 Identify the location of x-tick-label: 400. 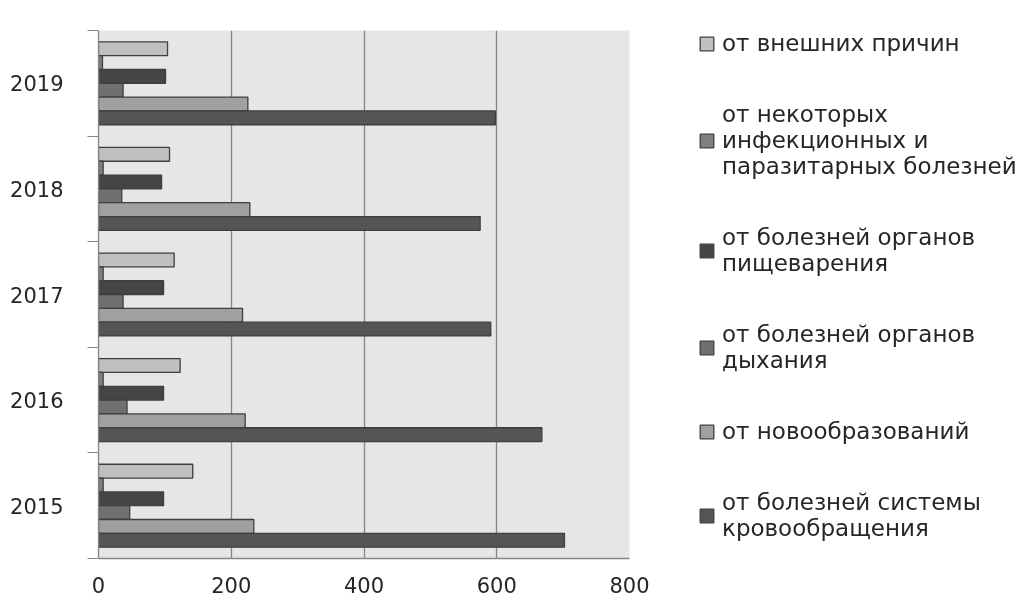
(364, 585).